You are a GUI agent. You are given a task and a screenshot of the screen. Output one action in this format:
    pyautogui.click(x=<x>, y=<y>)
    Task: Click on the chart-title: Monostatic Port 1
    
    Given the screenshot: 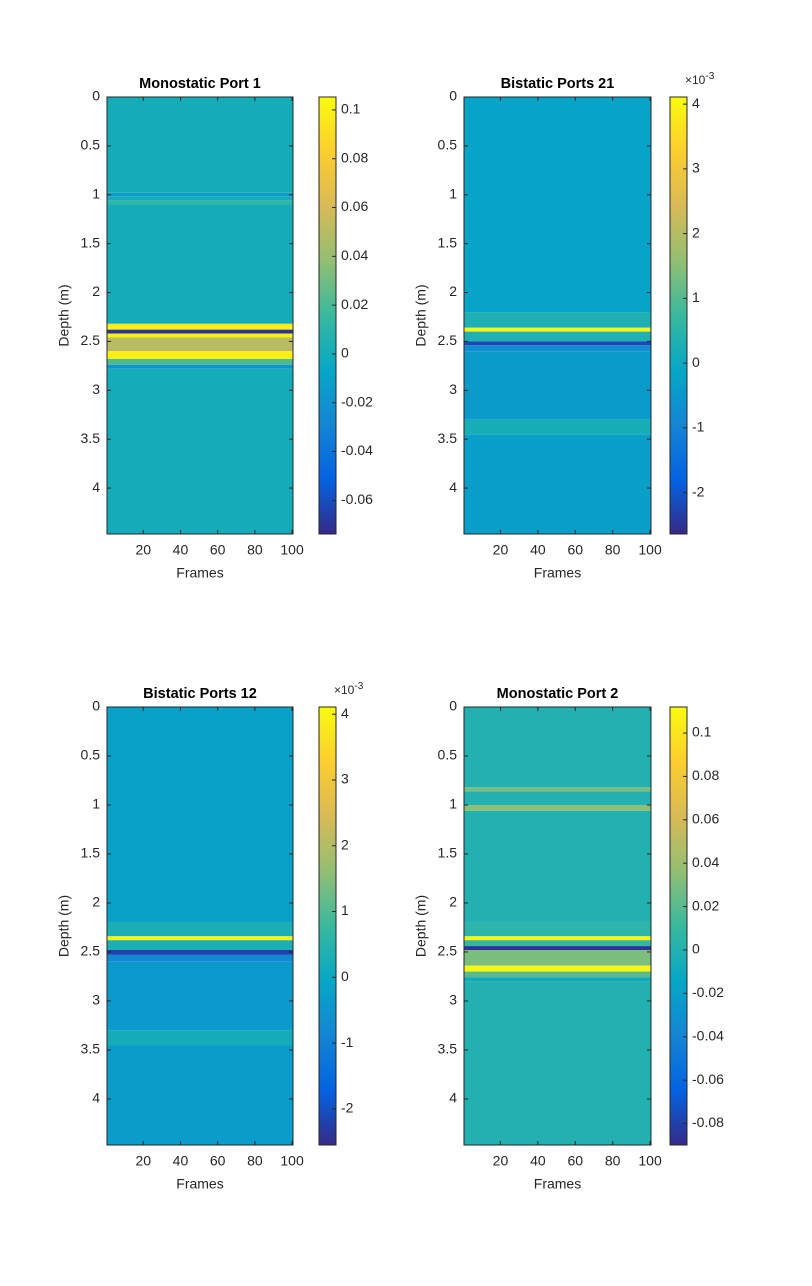 What is the action you would take?
    pyautogui.click(x=200, y=84)
    